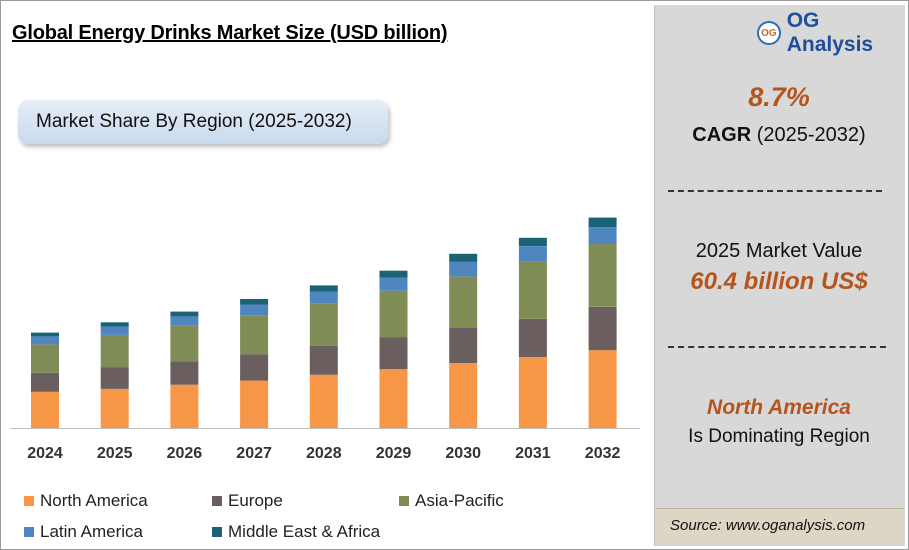 The image size is (909, 550). What do you see at coordinates (775, 191) in the screenshot?
I see `divider-top` at bounding box center [775, 191].